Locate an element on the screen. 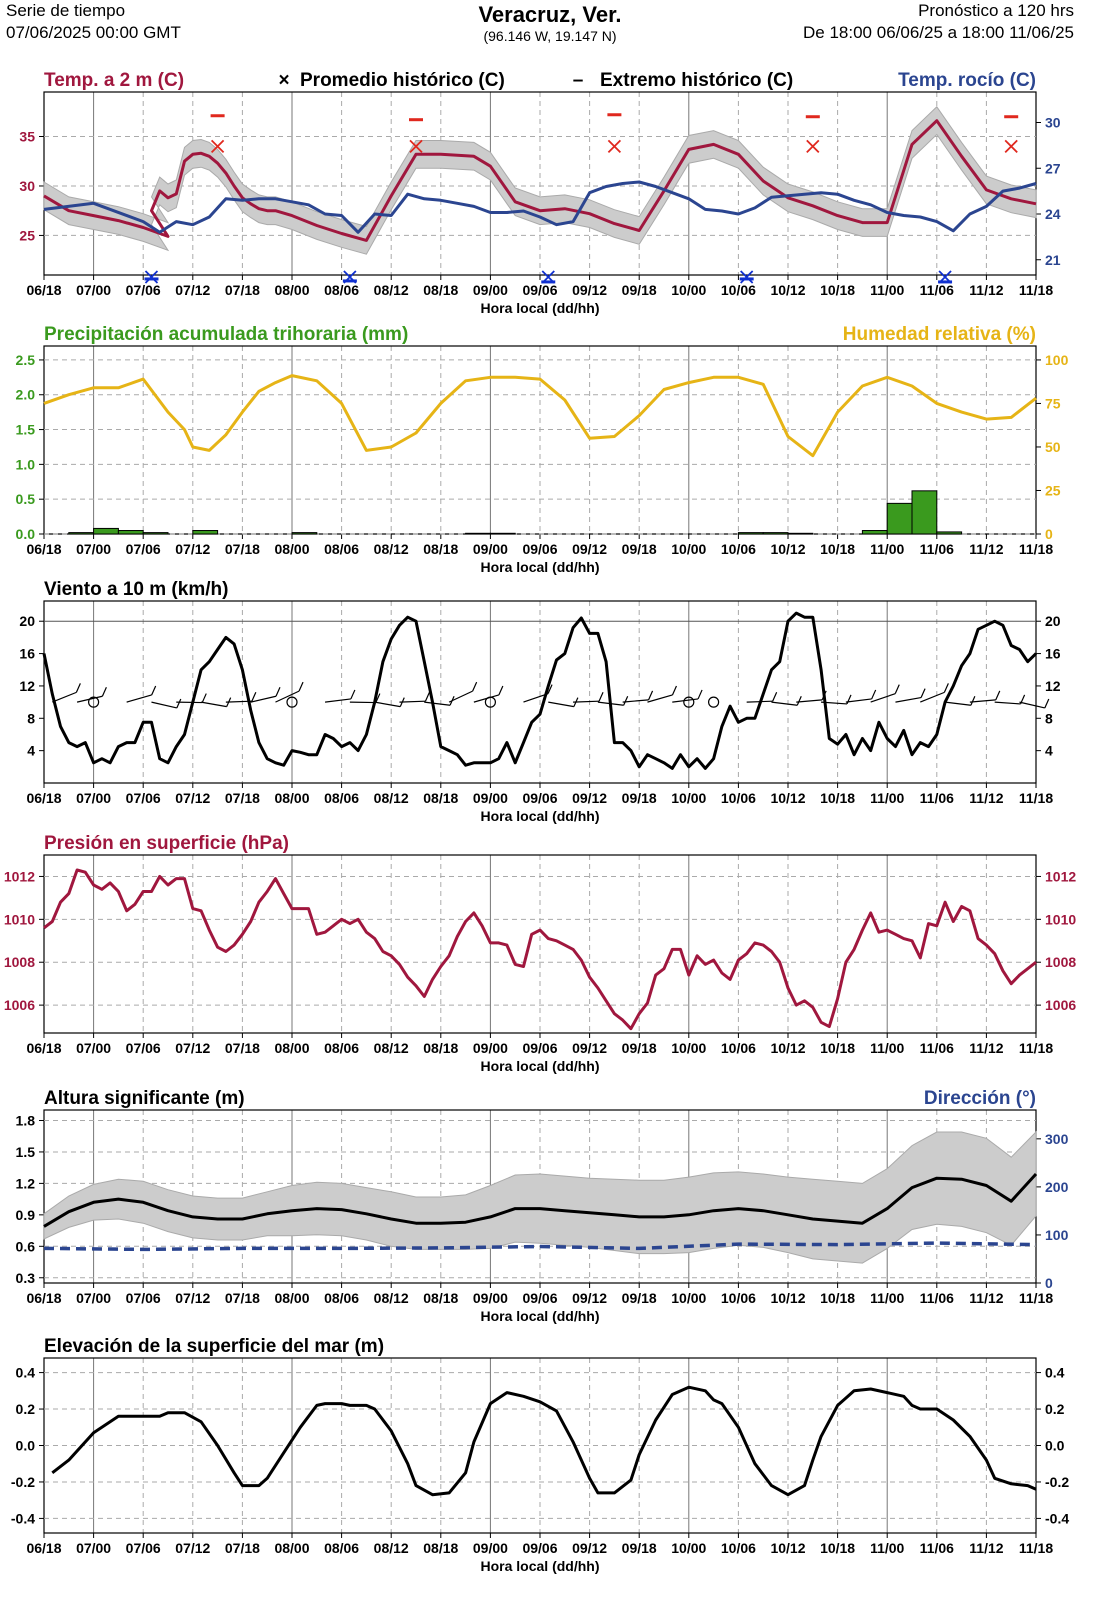 This screenshot has width=1100, height=1600. temp-series-line is located at coordinates (540, 180).